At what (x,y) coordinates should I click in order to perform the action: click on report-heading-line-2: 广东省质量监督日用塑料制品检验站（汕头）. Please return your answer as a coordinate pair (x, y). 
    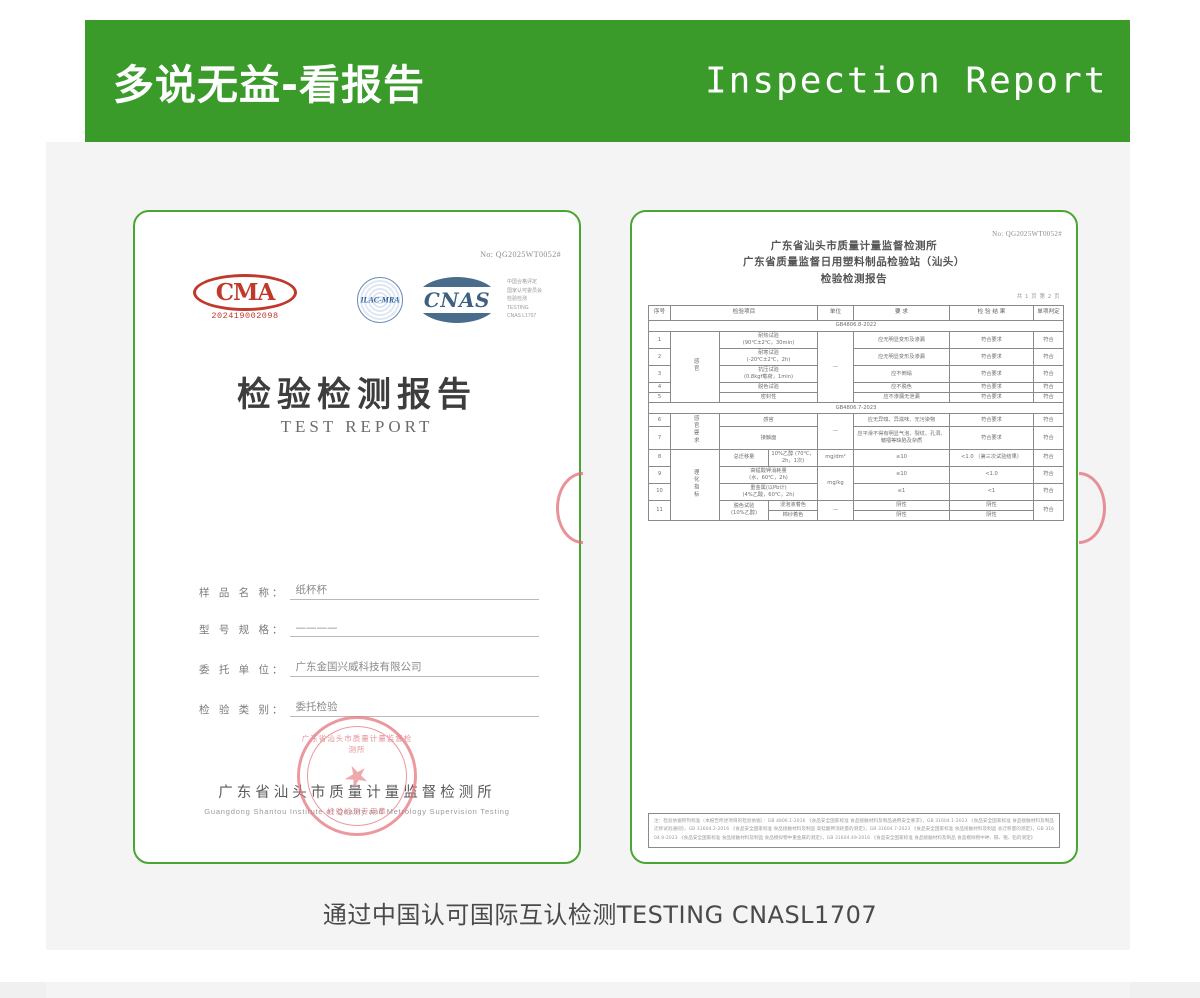
    Looking at the image, I should click on (854, 262).